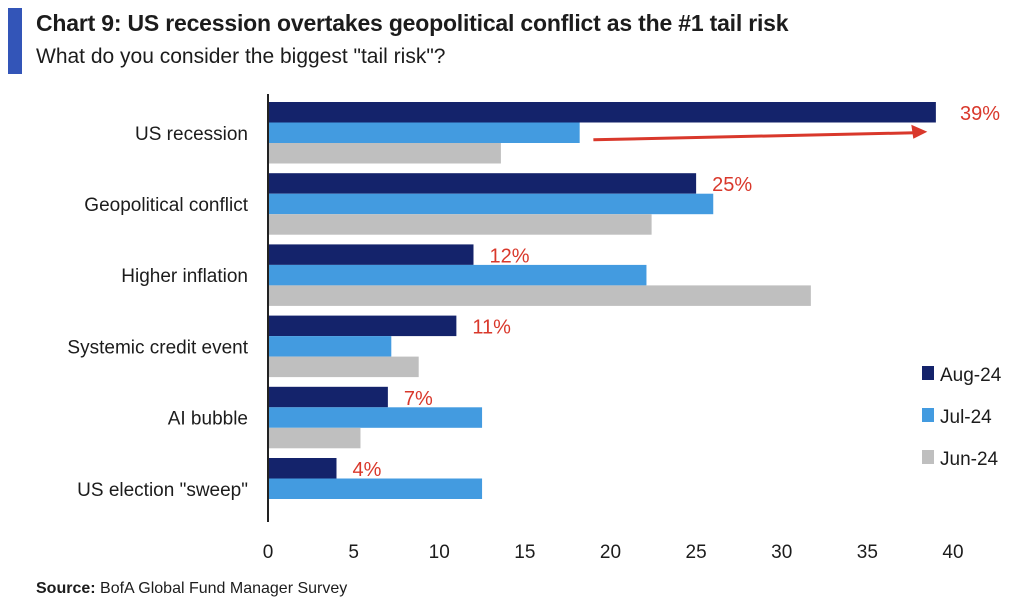 Image resolution: width=1024 pixels, height=612 pixels. I want to click on source-note: Source: BofA Global Fund Manager Survey, so click(191, 589).